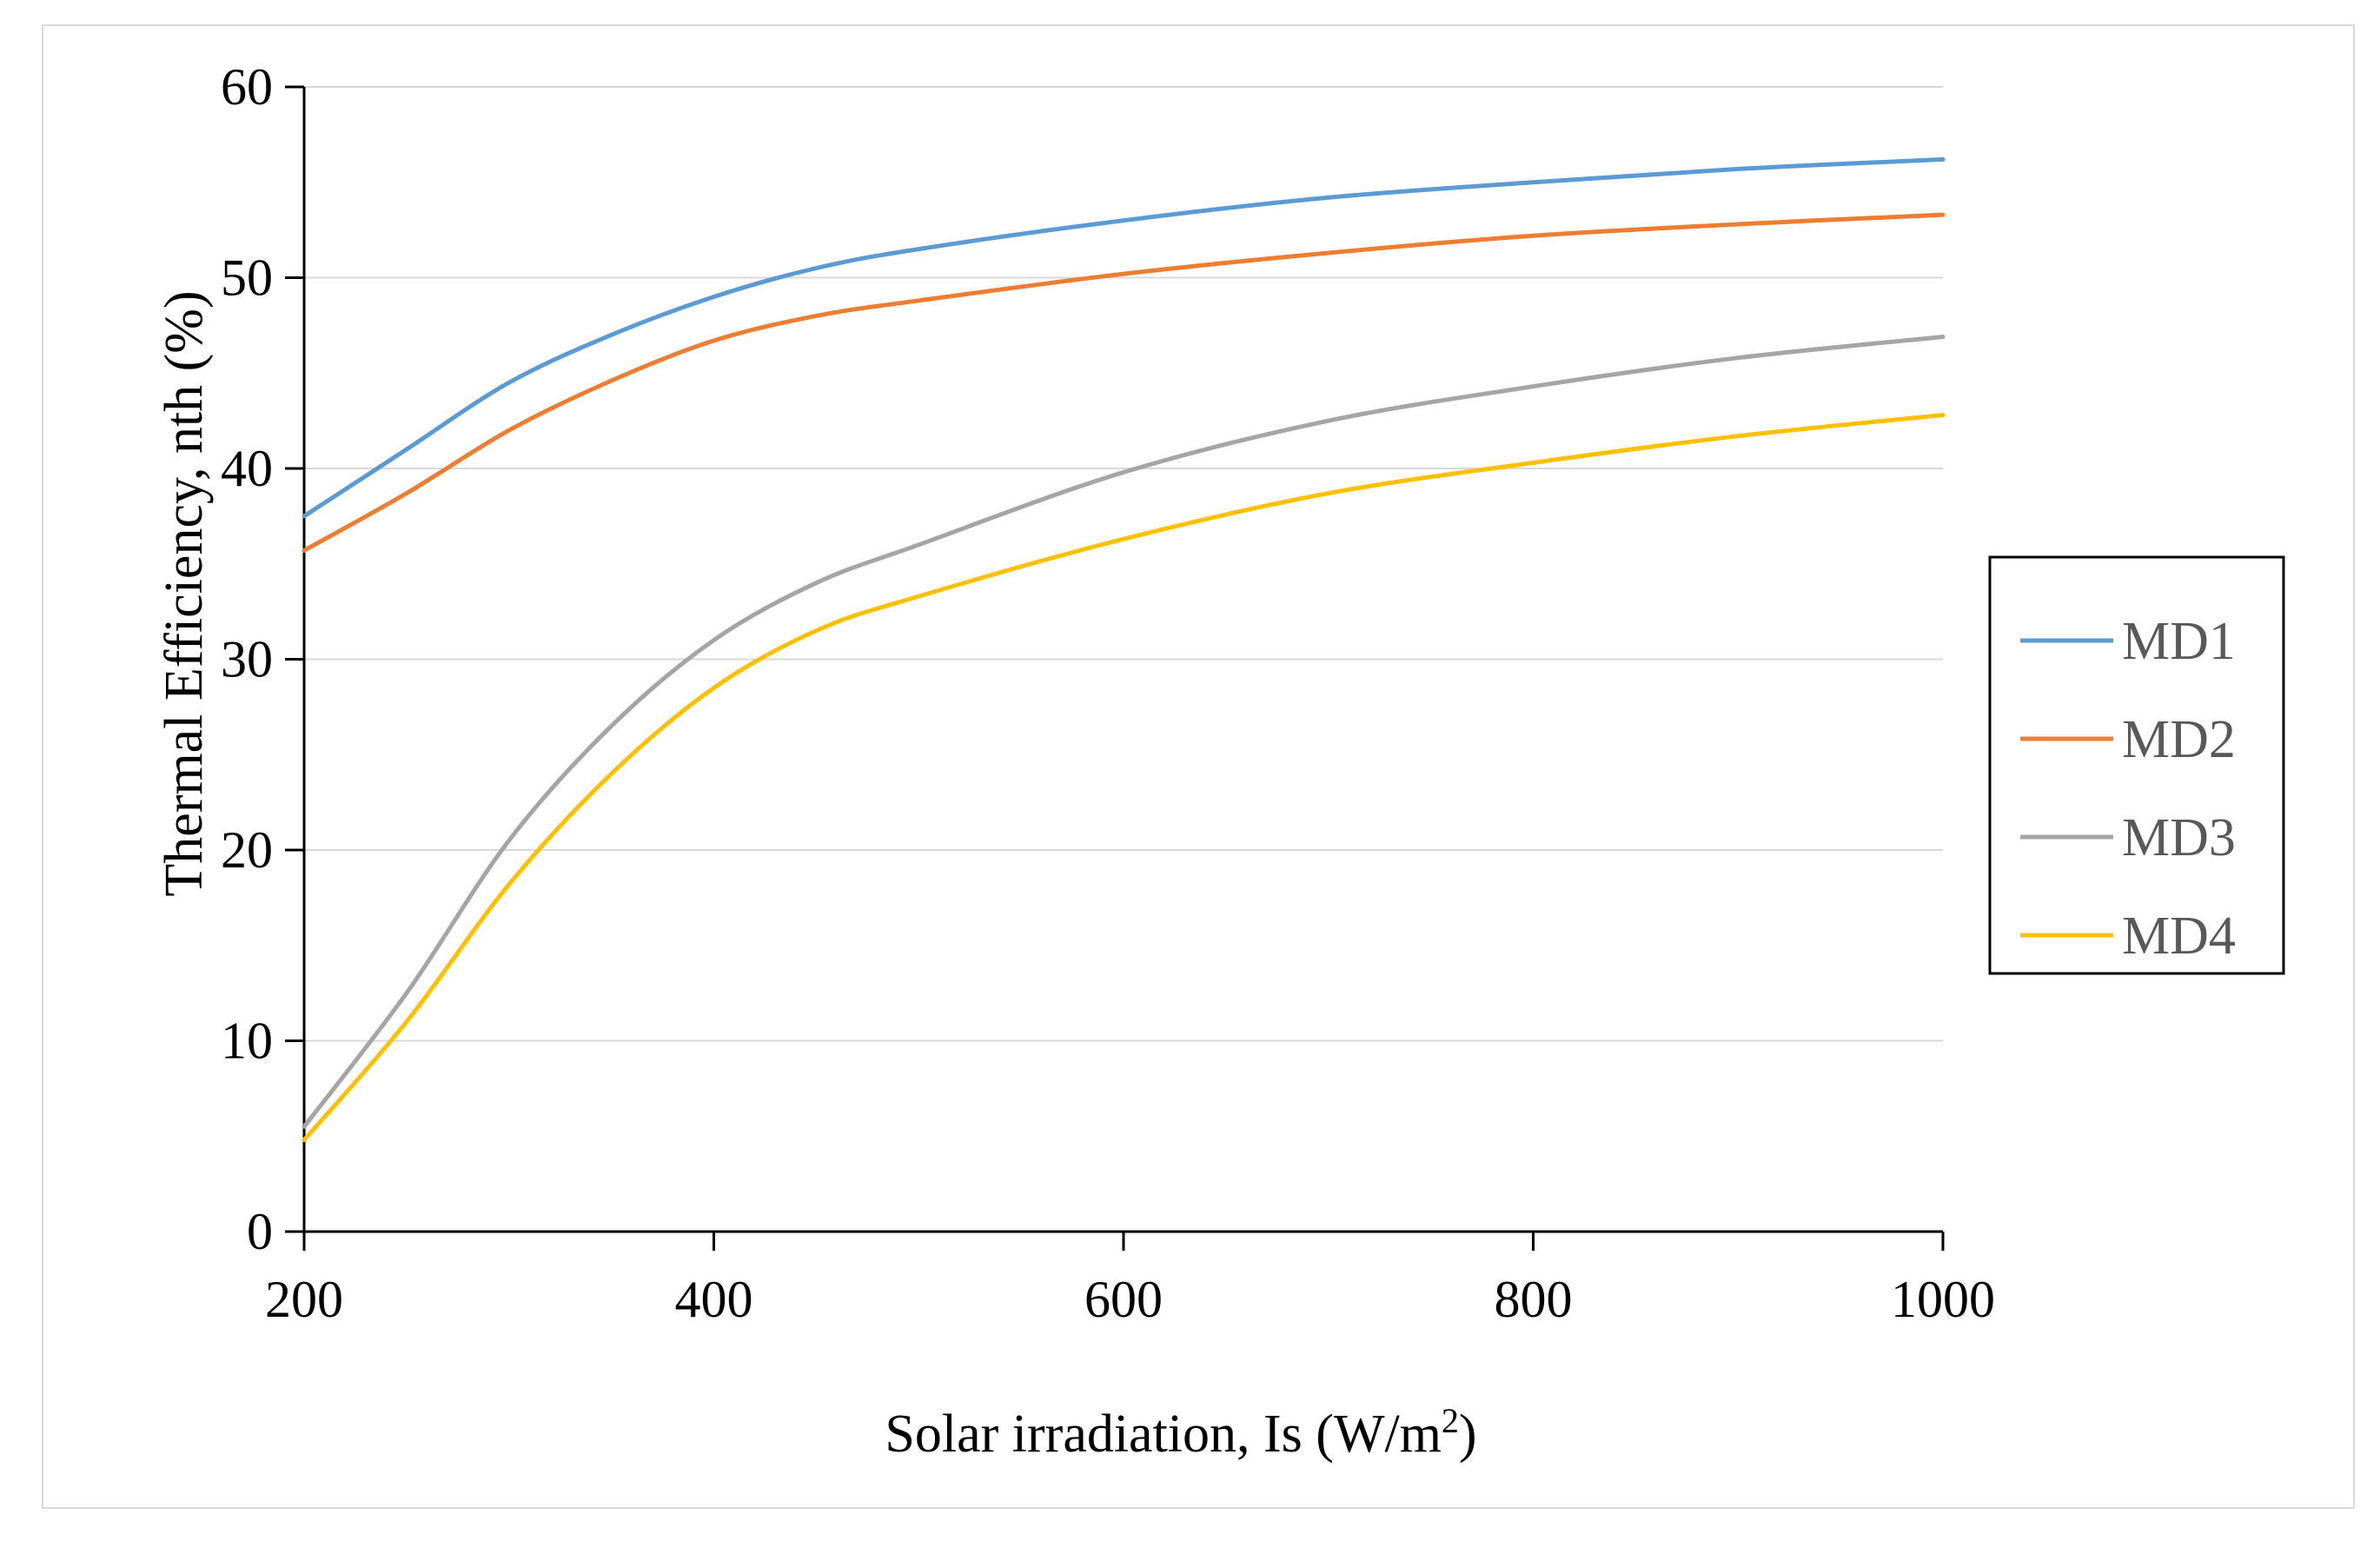 The width and height of the screenshot is (2380, 1541). I want to click on legend-label-md4: MD4, so click(2179, 936).